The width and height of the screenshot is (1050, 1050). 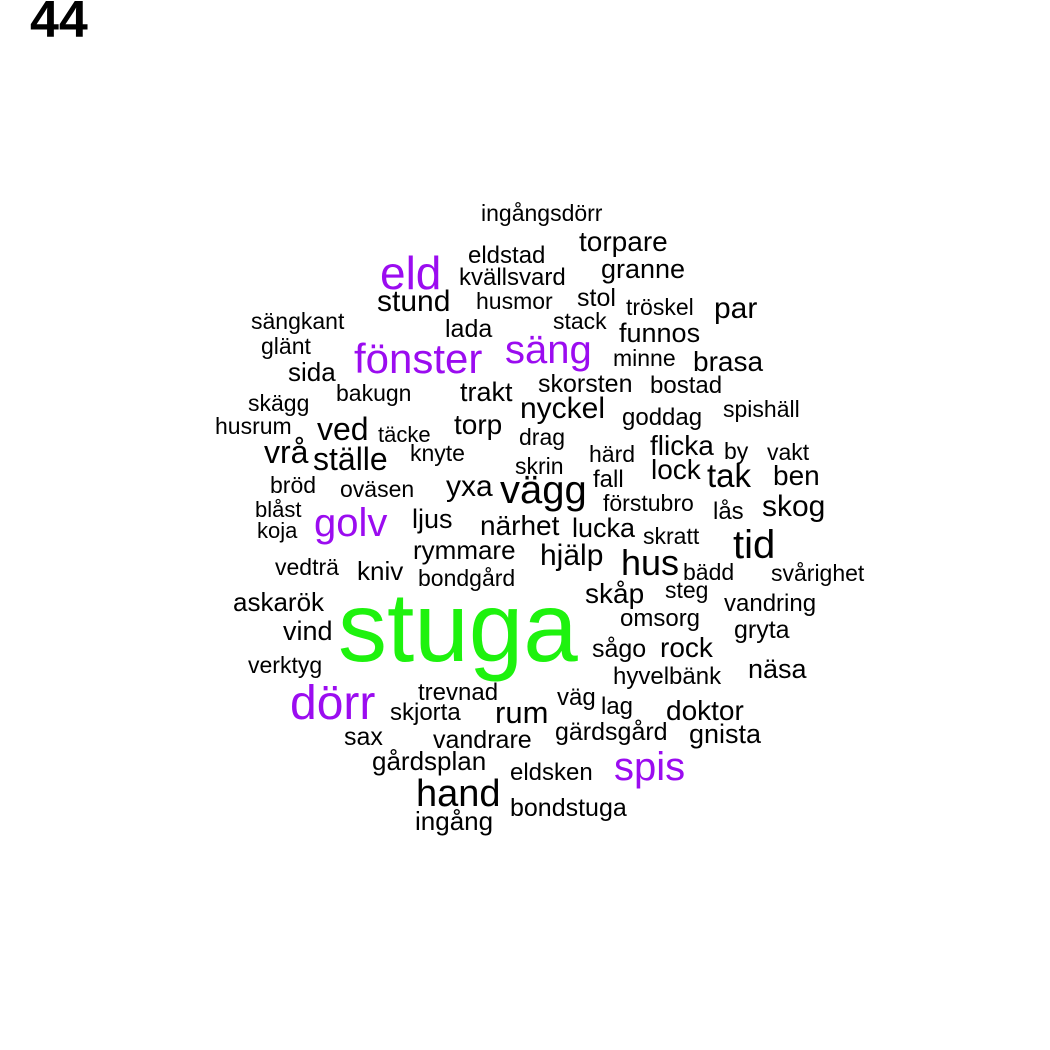 I want to click on word-vra: vrå, so click(x=286, y=452).